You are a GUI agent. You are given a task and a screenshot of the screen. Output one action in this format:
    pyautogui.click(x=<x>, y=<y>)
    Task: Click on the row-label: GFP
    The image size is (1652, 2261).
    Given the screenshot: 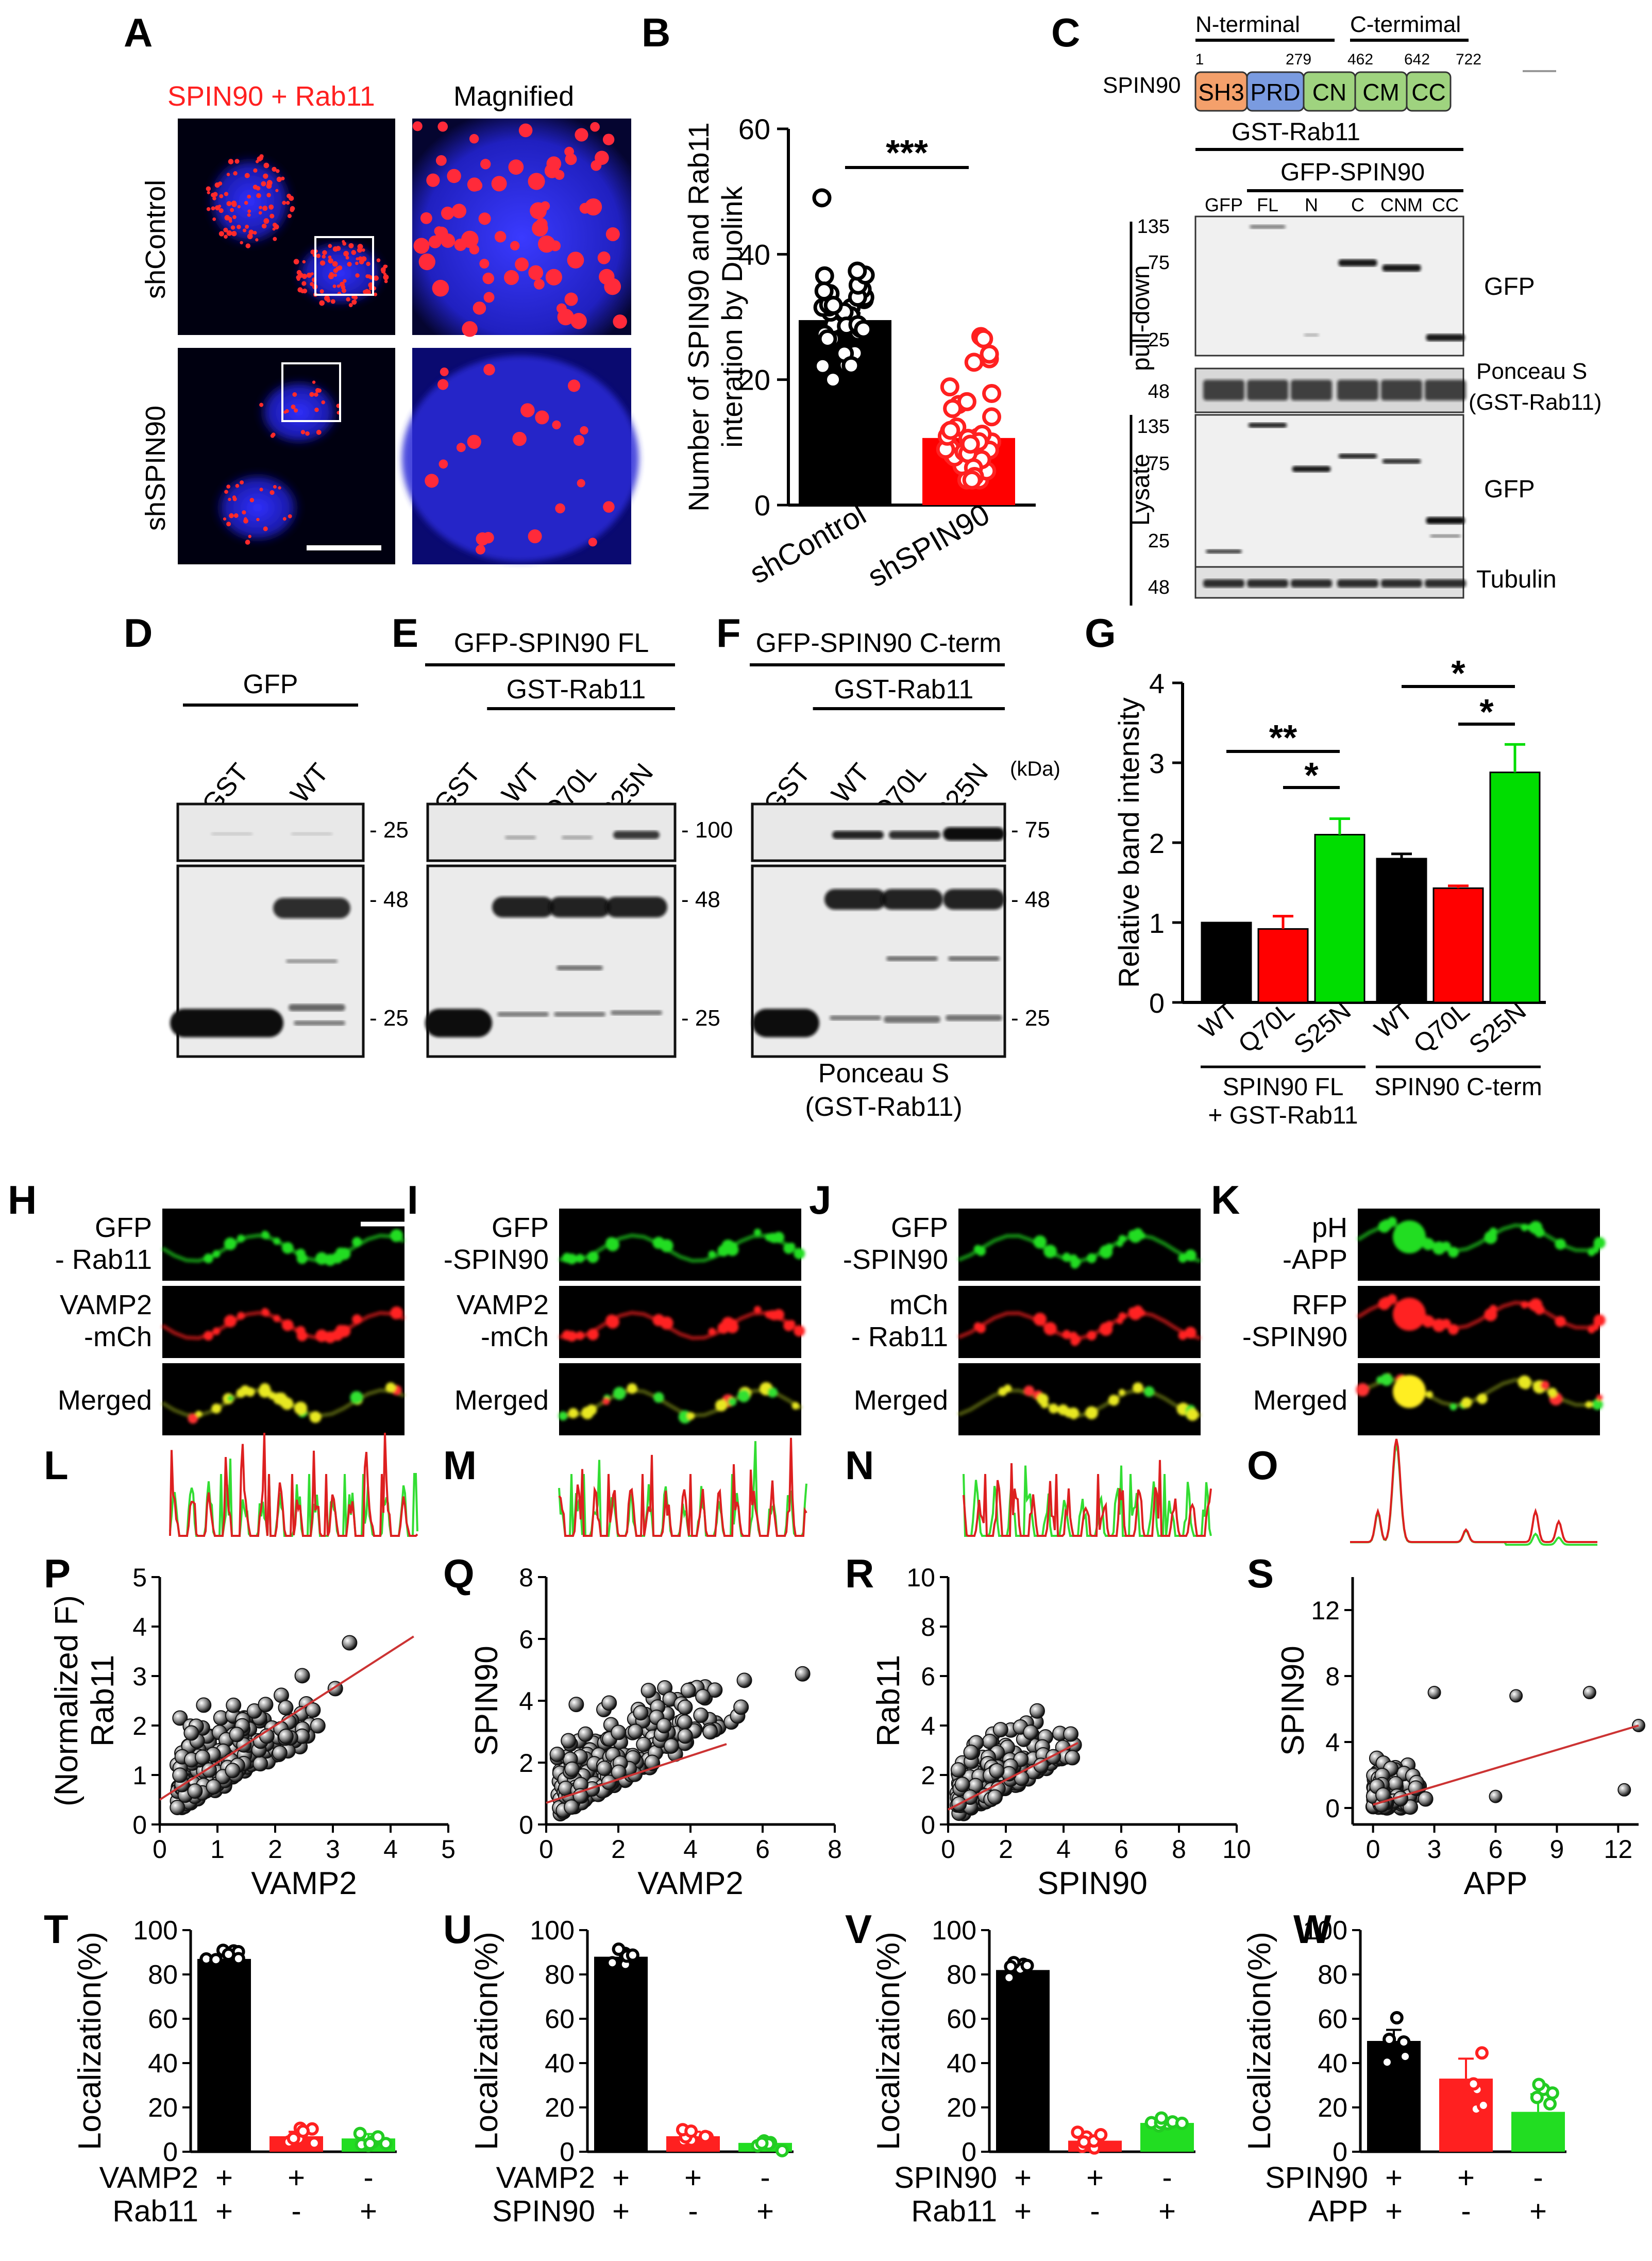 What is the action you would take?
    pyautogui.click(x=919, y=1227)
    